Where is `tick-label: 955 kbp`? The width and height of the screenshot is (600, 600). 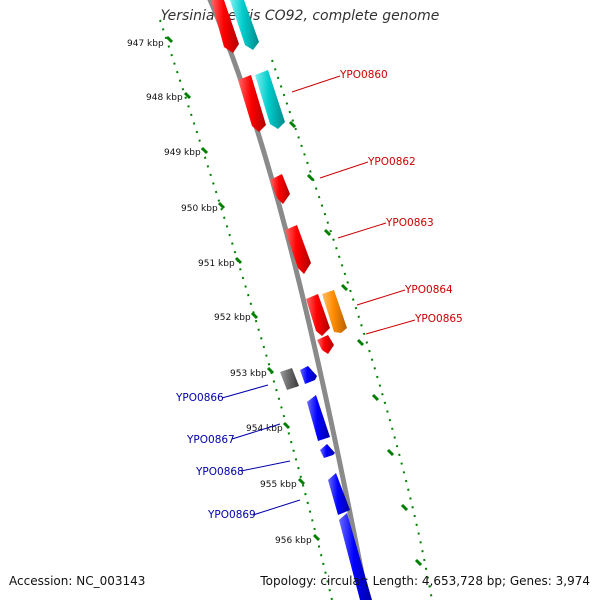 tick-label: 955 kbp is located at coordinates (278, 485).